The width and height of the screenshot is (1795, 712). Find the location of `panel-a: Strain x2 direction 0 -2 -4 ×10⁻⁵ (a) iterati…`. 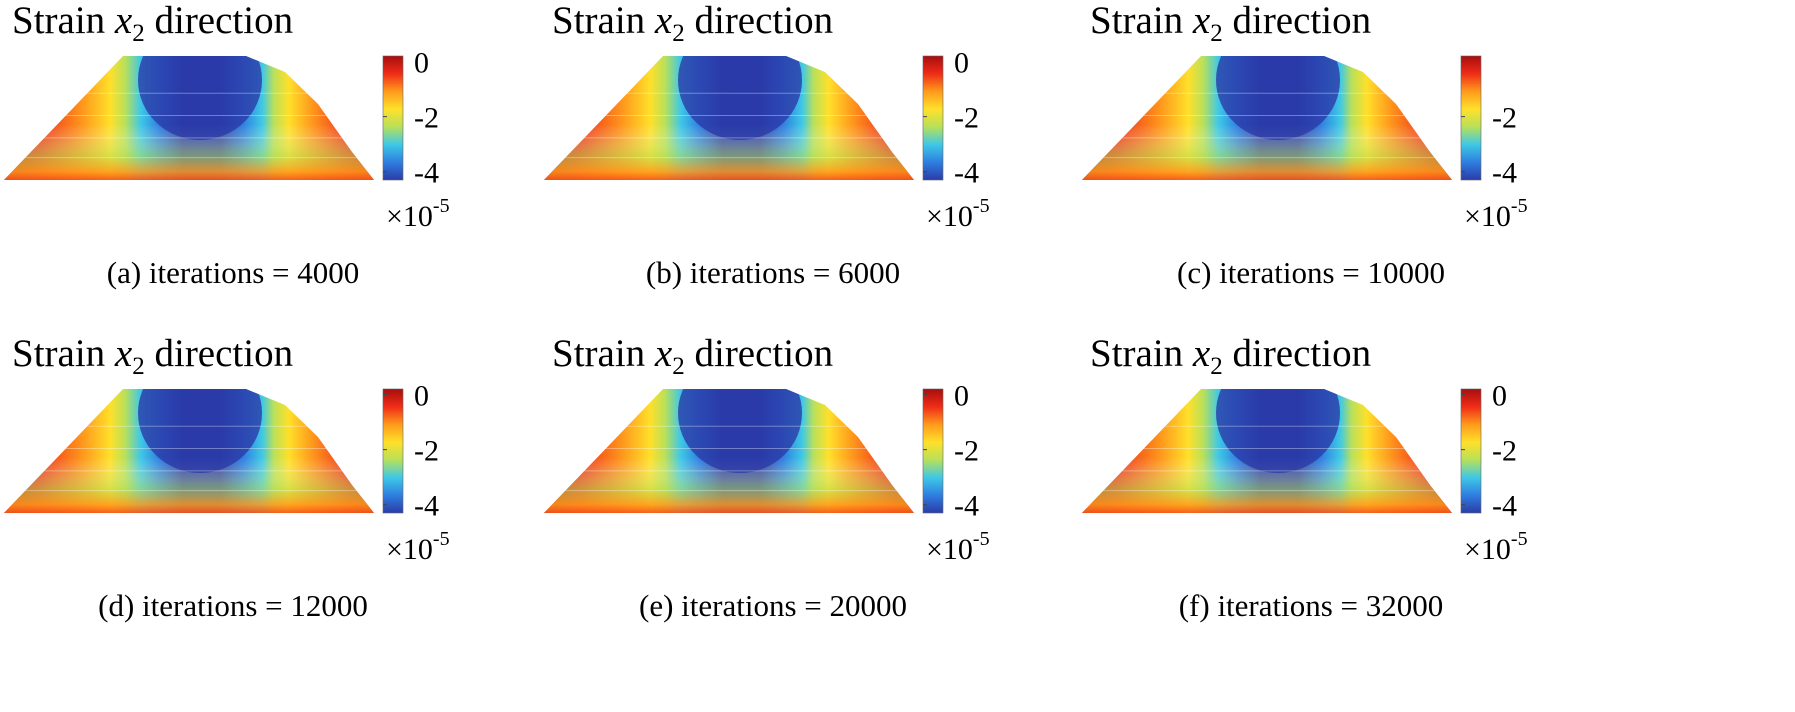

panel-a: Strain x2 direction 0 -2 -4 ×10⁻⁵ (a) iterati… is located at coordinates (227, 145).